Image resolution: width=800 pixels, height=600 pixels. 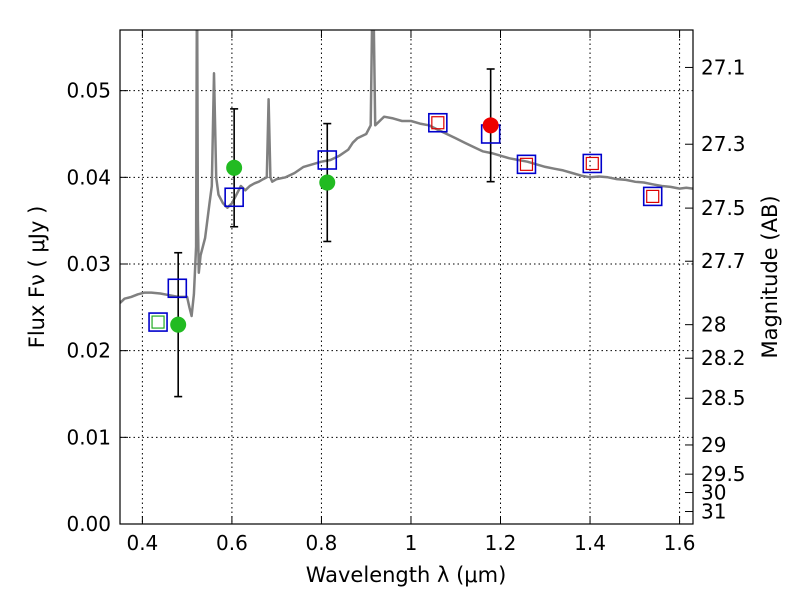 What do you see at coordinates (590, 543) in the screenshot?
I see `x-tick-label: 1.4` at bounding box center [590, 543].